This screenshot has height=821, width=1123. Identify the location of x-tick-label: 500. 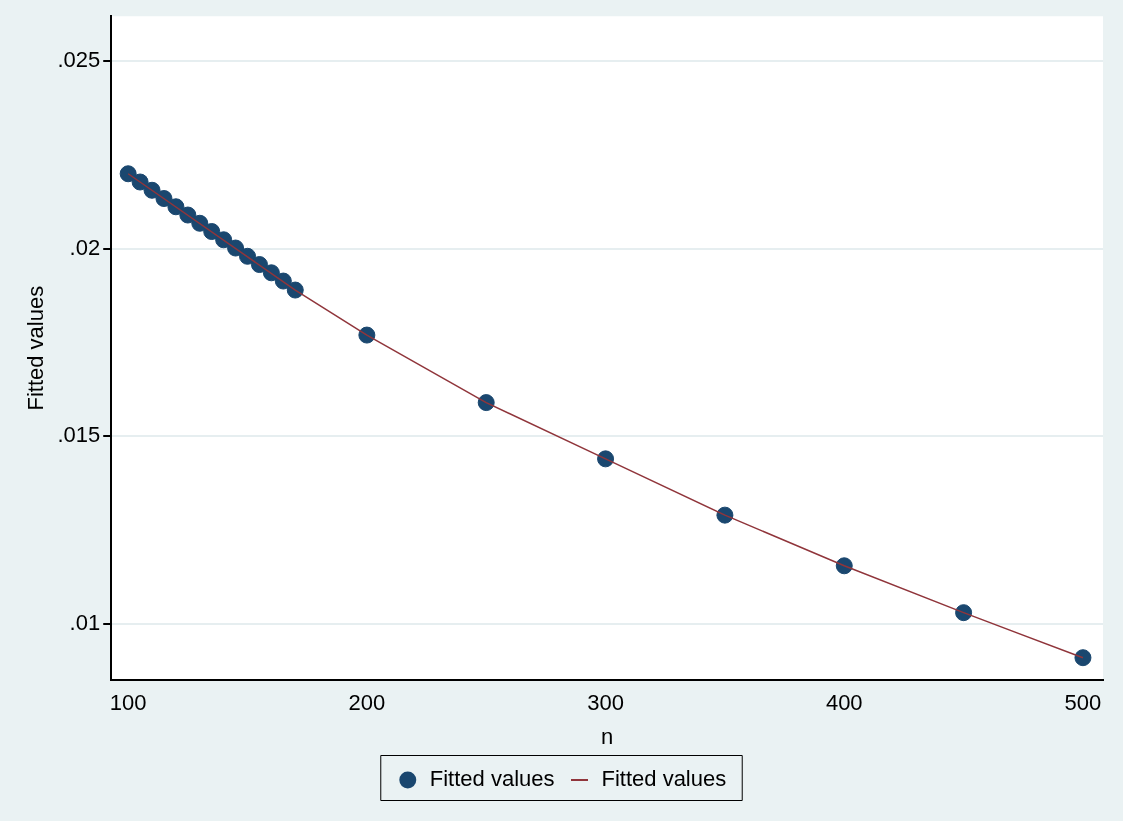
(1083, 703).